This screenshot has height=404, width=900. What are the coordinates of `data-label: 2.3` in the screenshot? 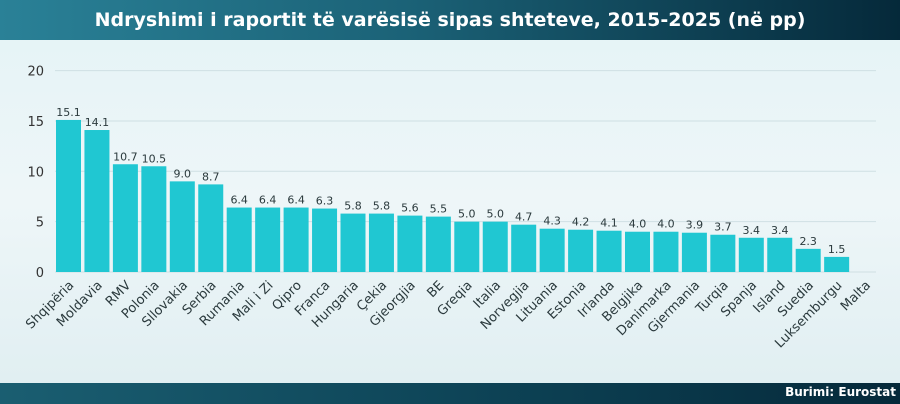 It's located at (808, 241).